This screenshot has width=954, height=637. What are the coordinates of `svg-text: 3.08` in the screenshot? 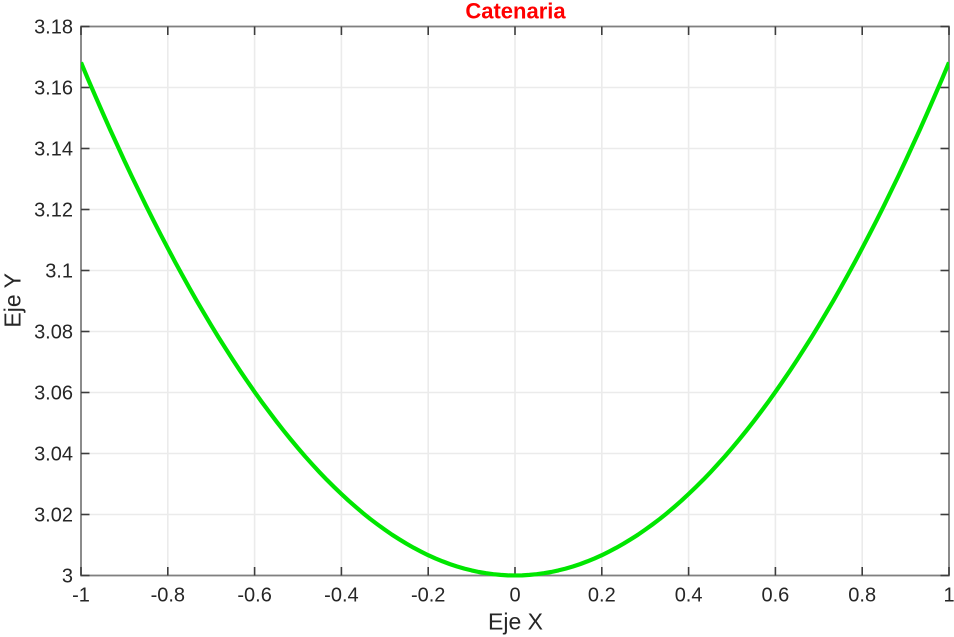 It's located at (53, 333).